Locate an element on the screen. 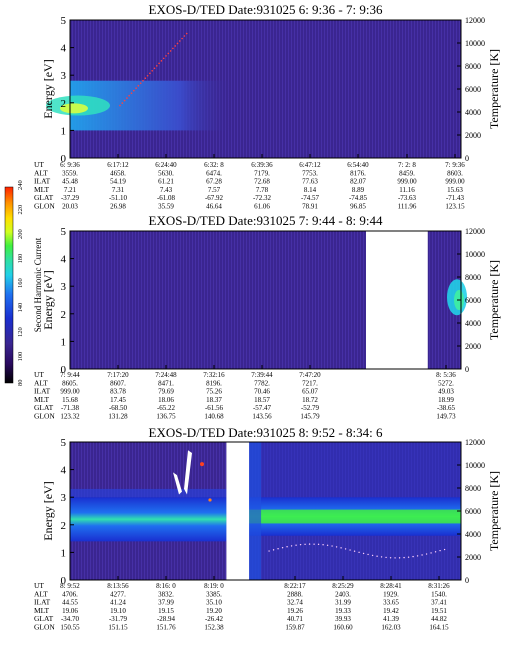 This screenshot has width=505, height=649. row-label: GLON is located at coordinates (44, 206).